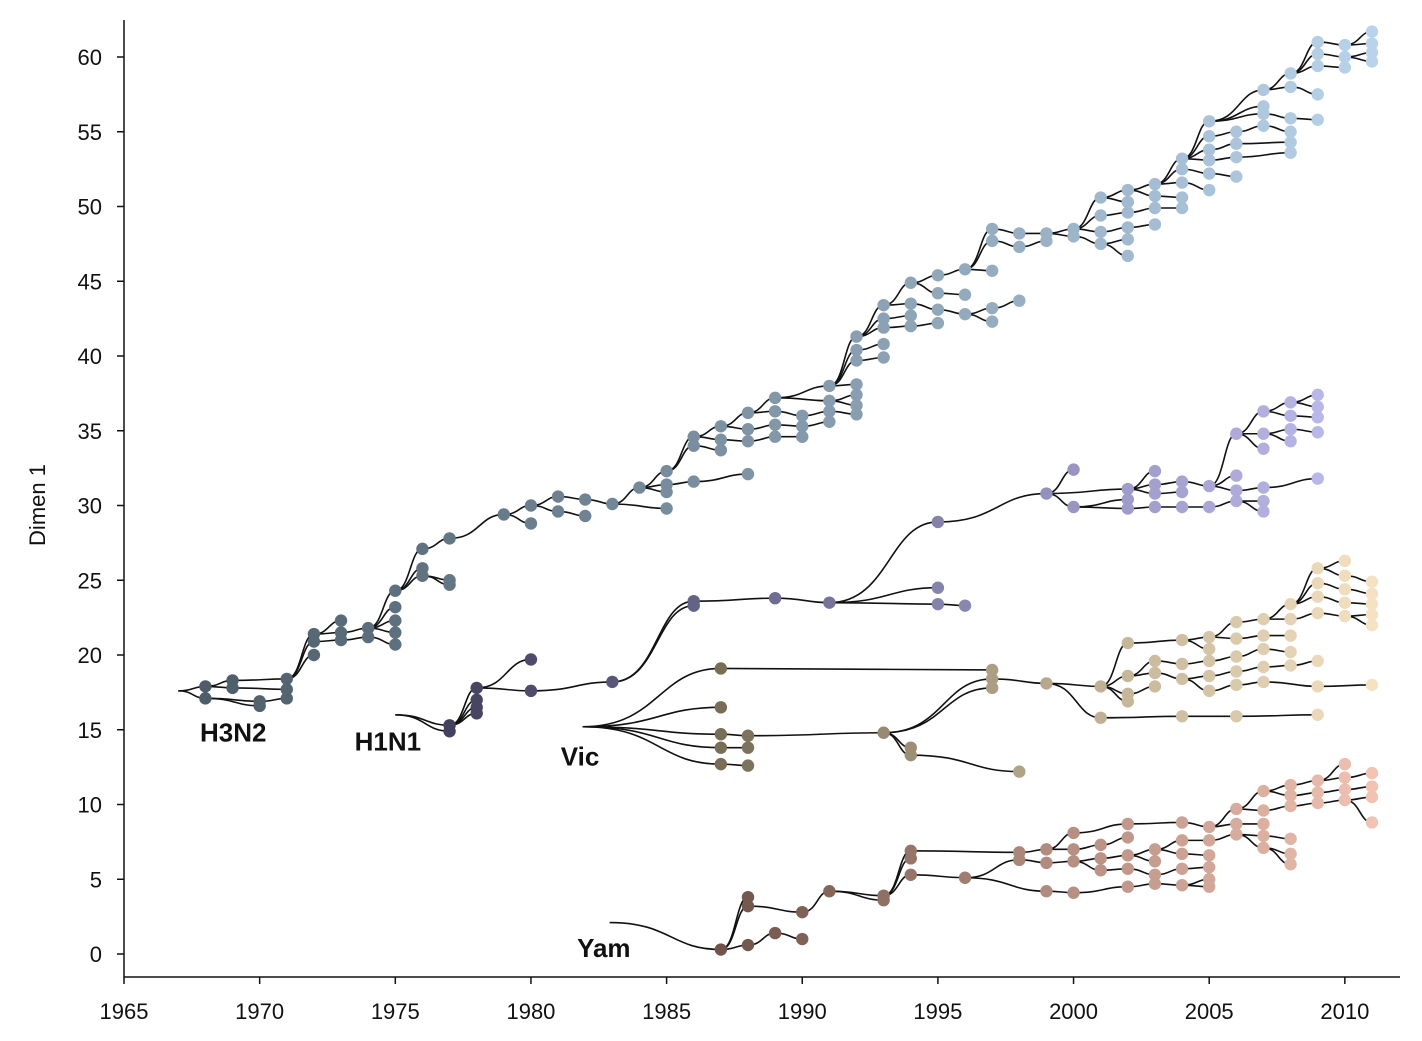  What do you see at coordinates (937, 1011) in the screenshot?
I see `x-tick-label: 1995` at bounding box center [937, 1011].